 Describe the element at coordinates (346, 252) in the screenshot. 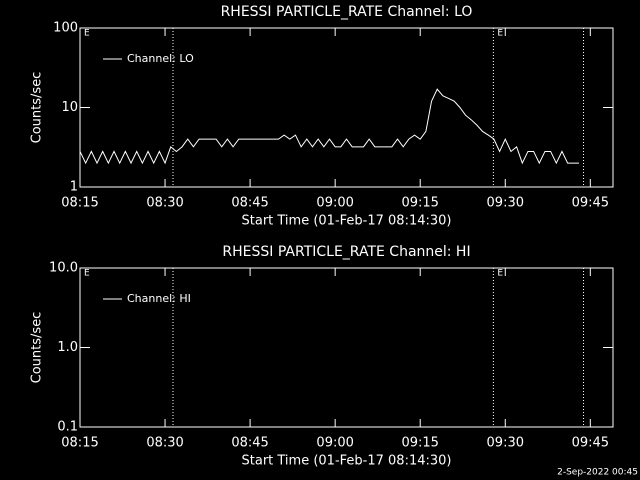

I see `chart-title: RHESSI PARTICLE_RATE Channel: HI` at that location.